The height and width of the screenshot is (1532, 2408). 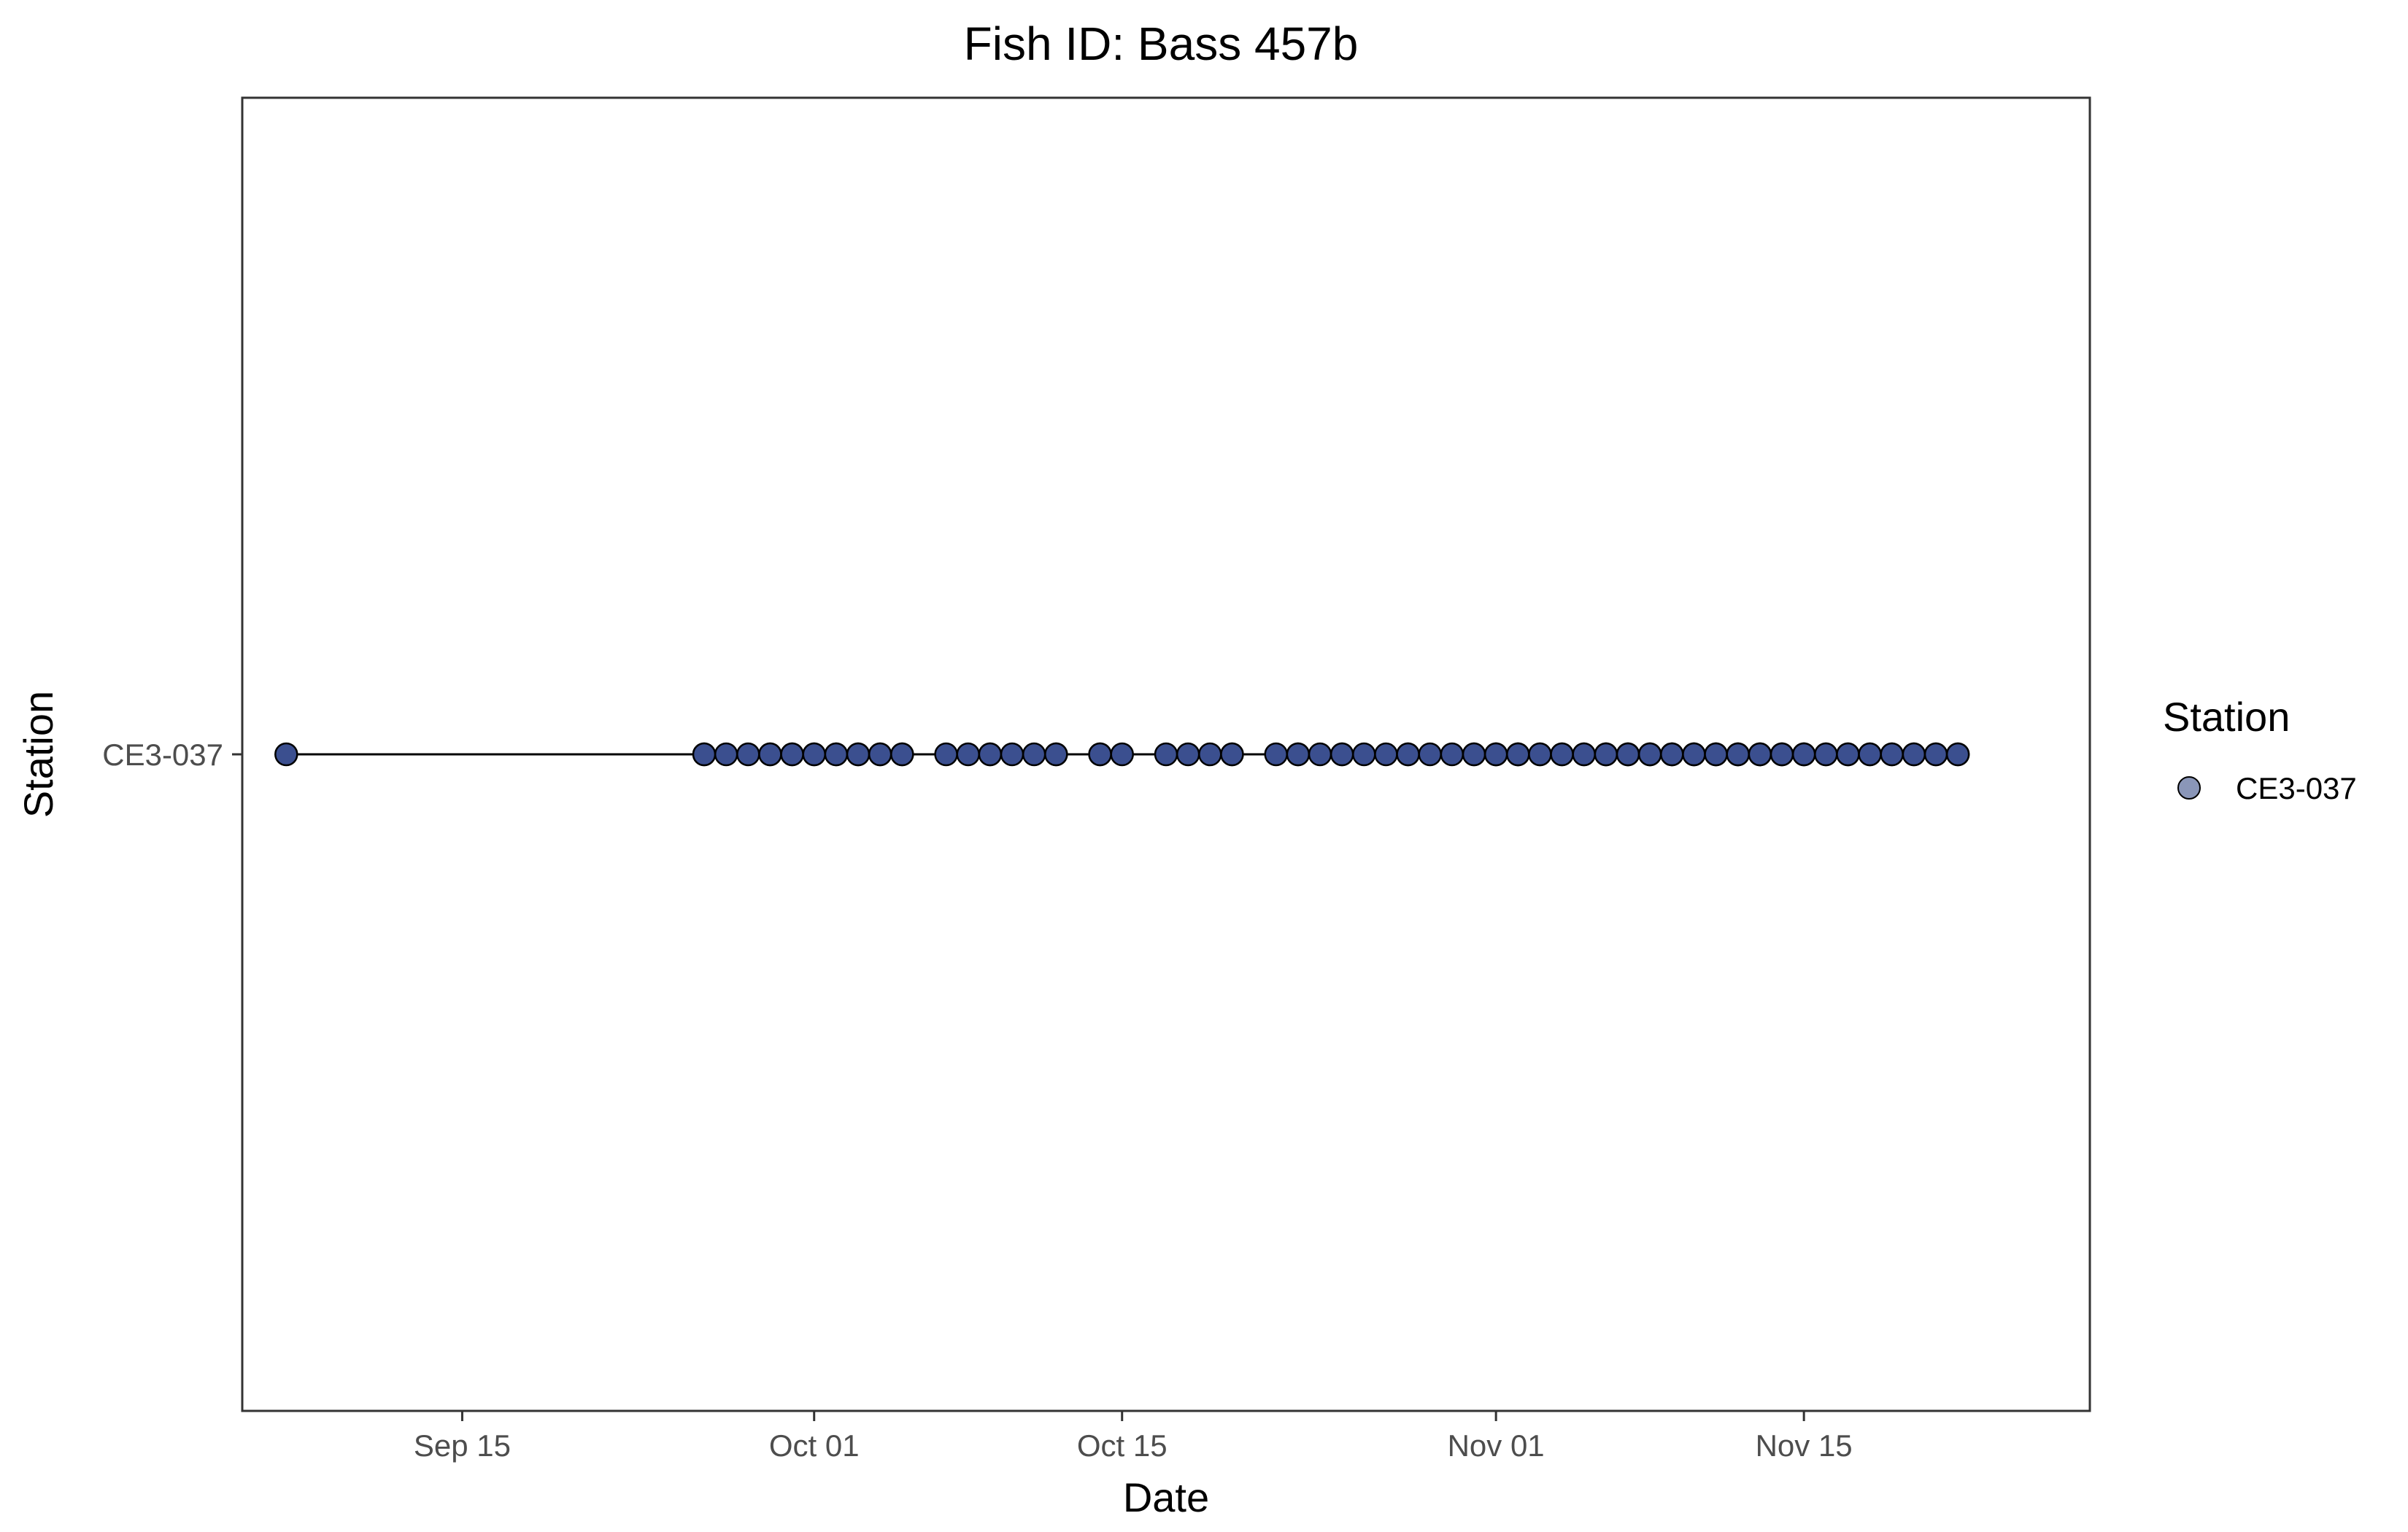 I want to click on series-layer, so click(x=1122, y=755).